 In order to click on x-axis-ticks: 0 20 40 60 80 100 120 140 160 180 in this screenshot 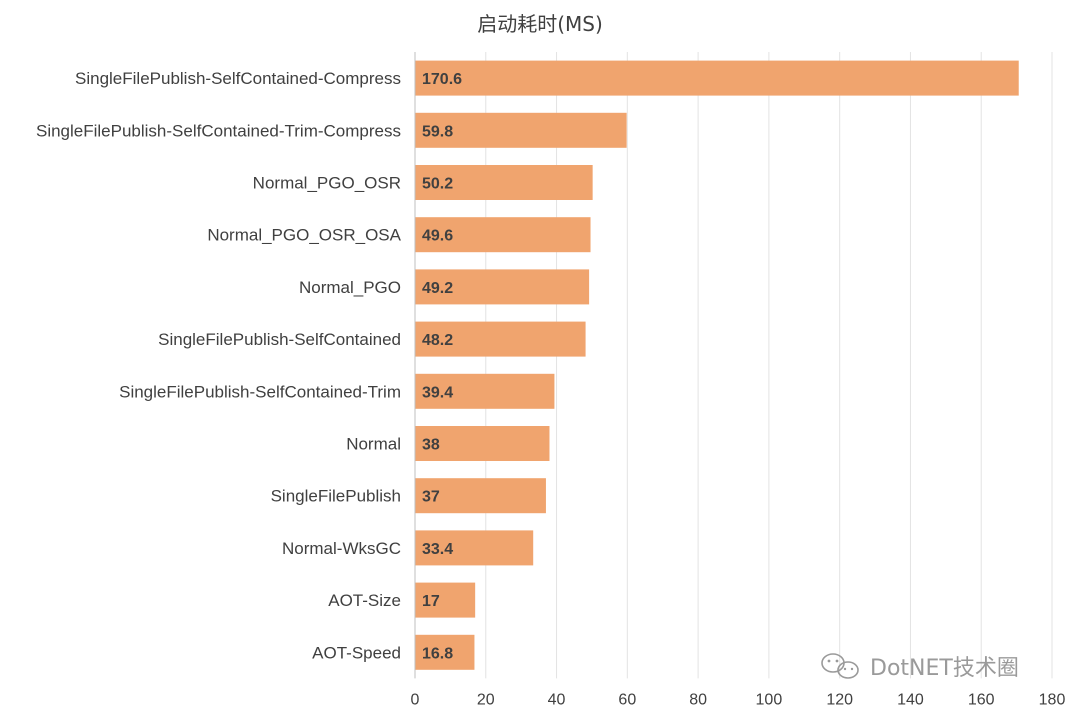, I will do `click(738, 699)`.